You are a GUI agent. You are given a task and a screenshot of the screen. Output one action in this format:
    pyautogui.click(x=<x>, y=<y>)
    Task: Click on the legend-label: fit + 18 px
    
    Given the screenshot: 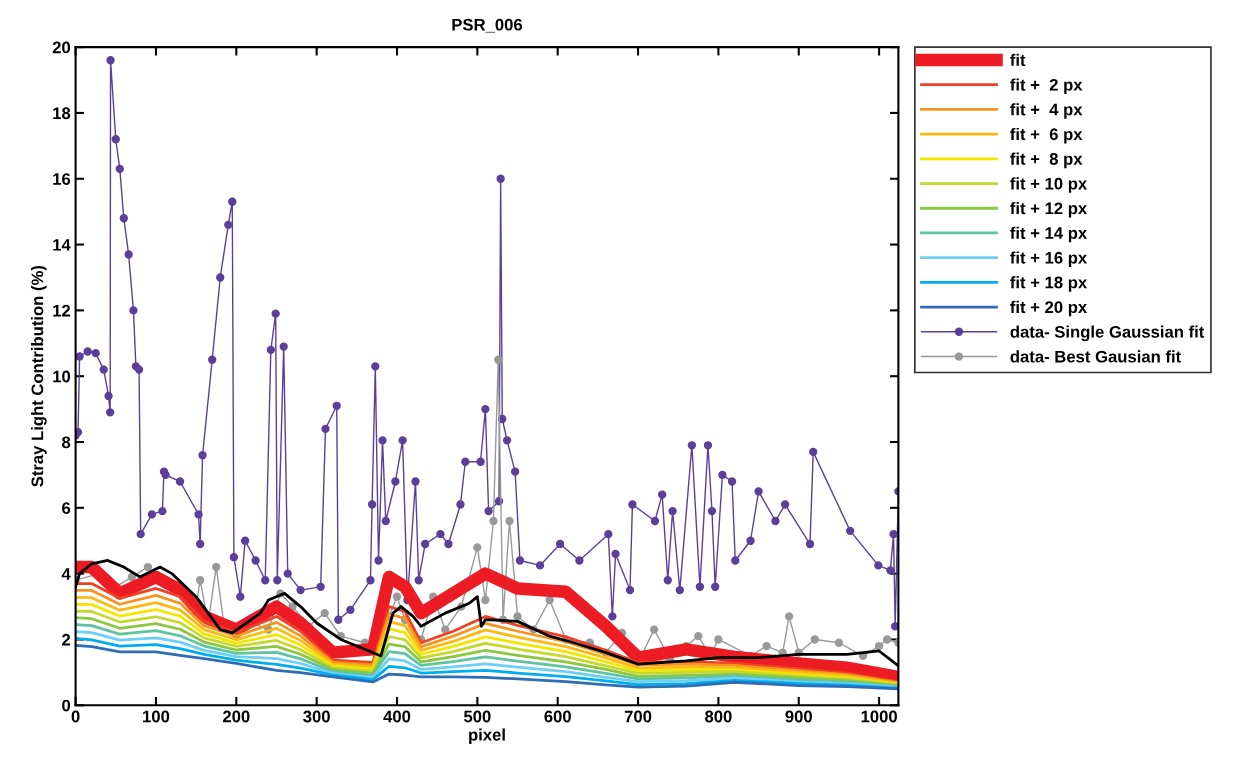 What is the action you would take?
    pyautogui.click(x=1049, y=284)
    